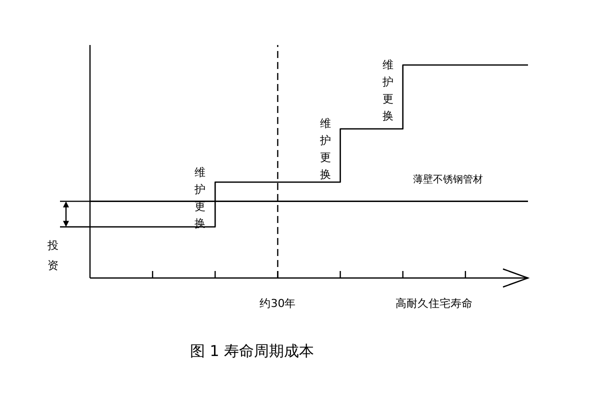  I want to click on series-label: 薄壁不锈钢管材, so click(448, 178).